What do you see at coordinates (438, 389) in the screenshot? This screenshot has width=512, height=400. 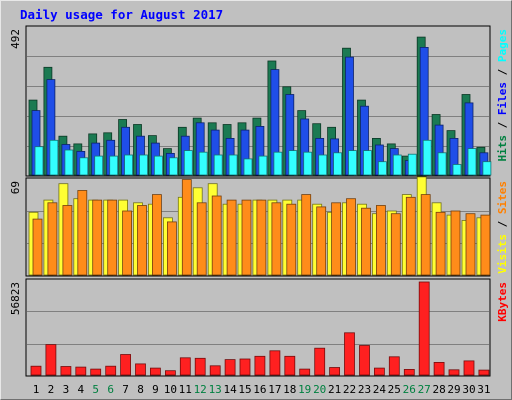 I see `x-tick-label-28: 28` at bounding box center [438, 389].